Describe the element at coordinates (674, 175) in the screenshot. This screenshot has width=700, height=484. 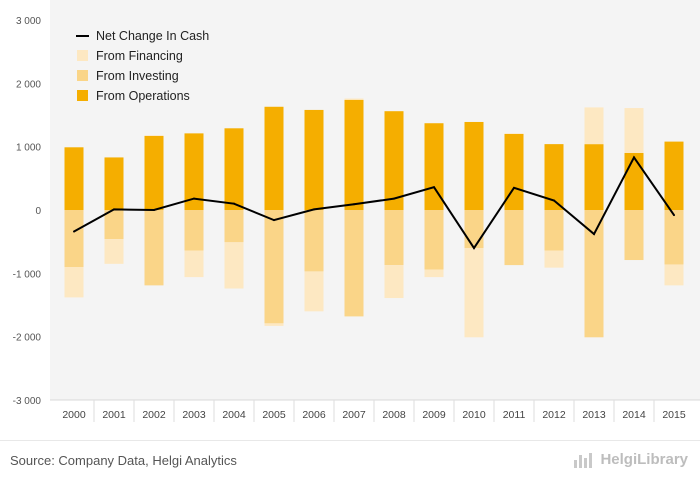
I see `bar-operations-2015` at that location.